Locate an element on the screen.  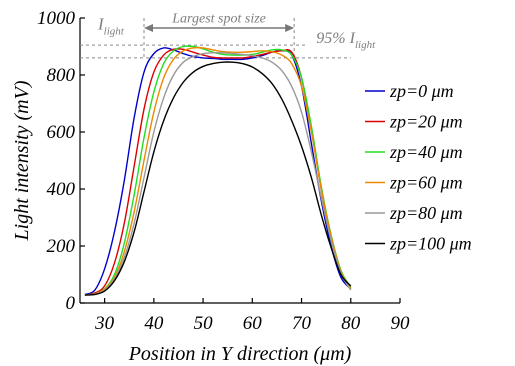
x-tick-label: 70 is located at coordinates (302, 323).